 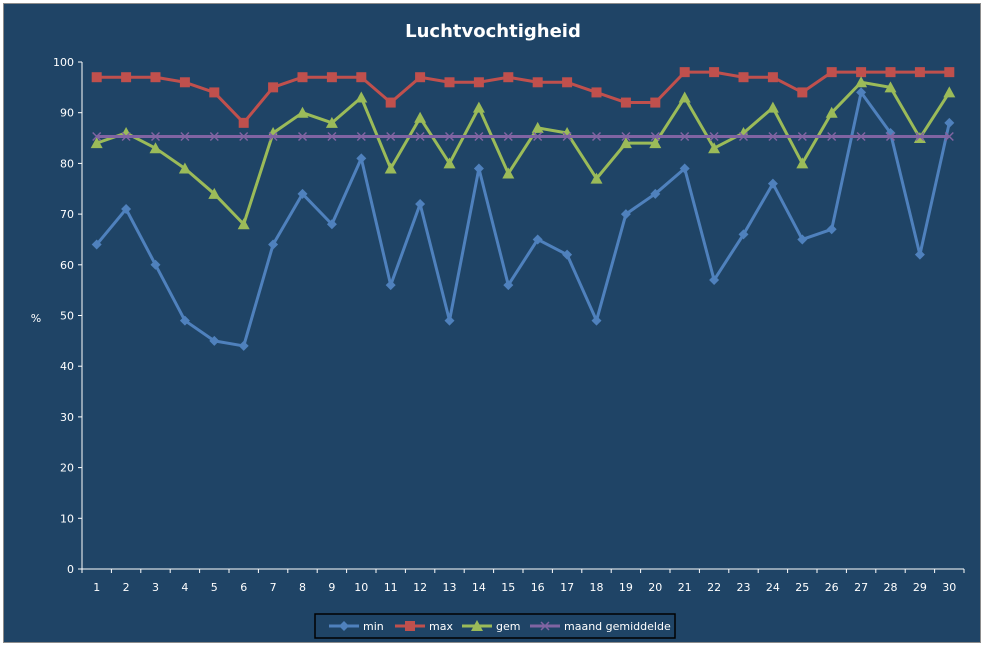 What do you see at coordinates (214, 587) in the screenshot?
I see `x-tick-label: 5` at bounding box center [214, 587].